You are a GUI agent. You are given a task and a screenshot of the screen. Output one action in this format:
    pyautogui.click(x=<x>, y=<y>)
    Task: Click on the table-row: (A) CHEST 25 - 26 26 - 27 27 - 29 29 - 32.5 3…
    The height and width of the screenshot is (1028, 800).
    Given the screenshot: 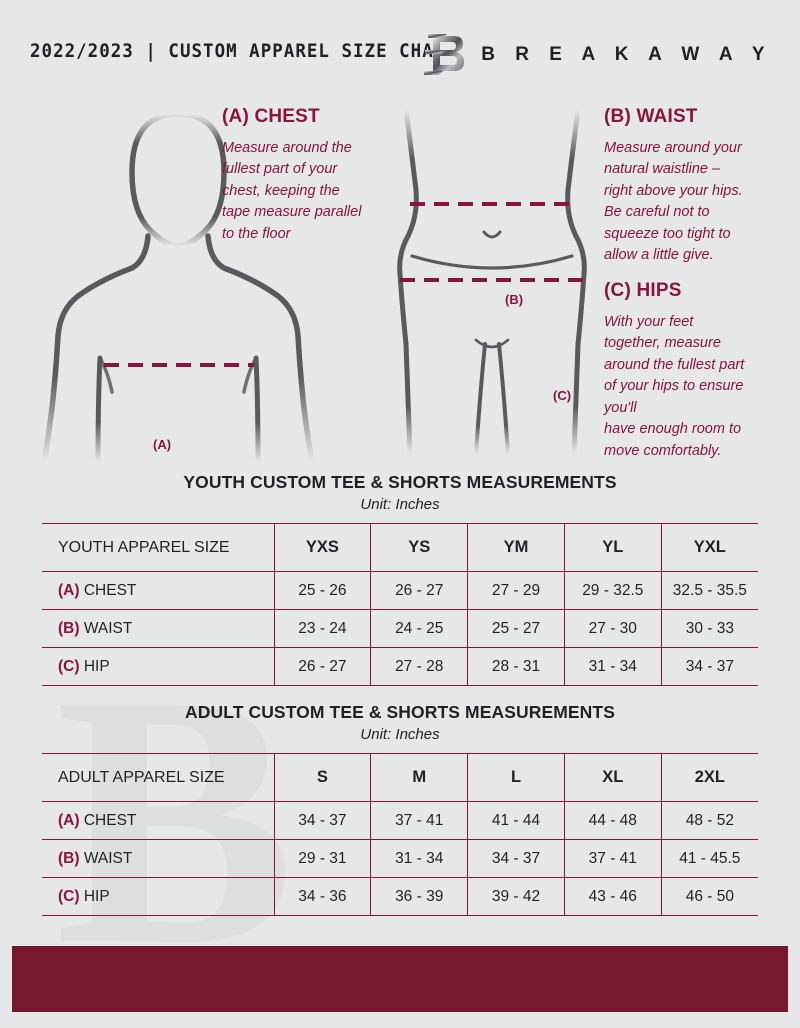 What is the action you would take?
    pyautogui.click(x=400, y=590)
    